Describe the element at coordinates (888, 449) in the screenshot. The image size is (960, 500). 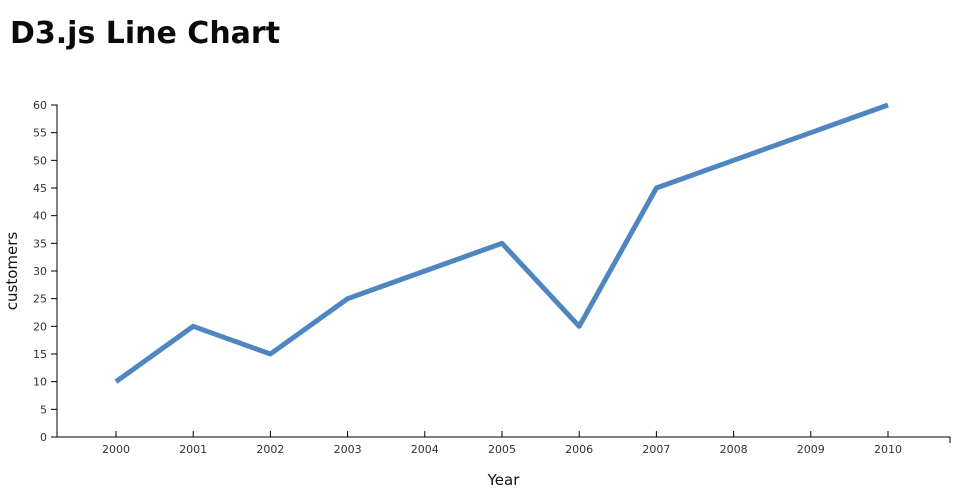
I see `x-tick-label: 2010` at that location.